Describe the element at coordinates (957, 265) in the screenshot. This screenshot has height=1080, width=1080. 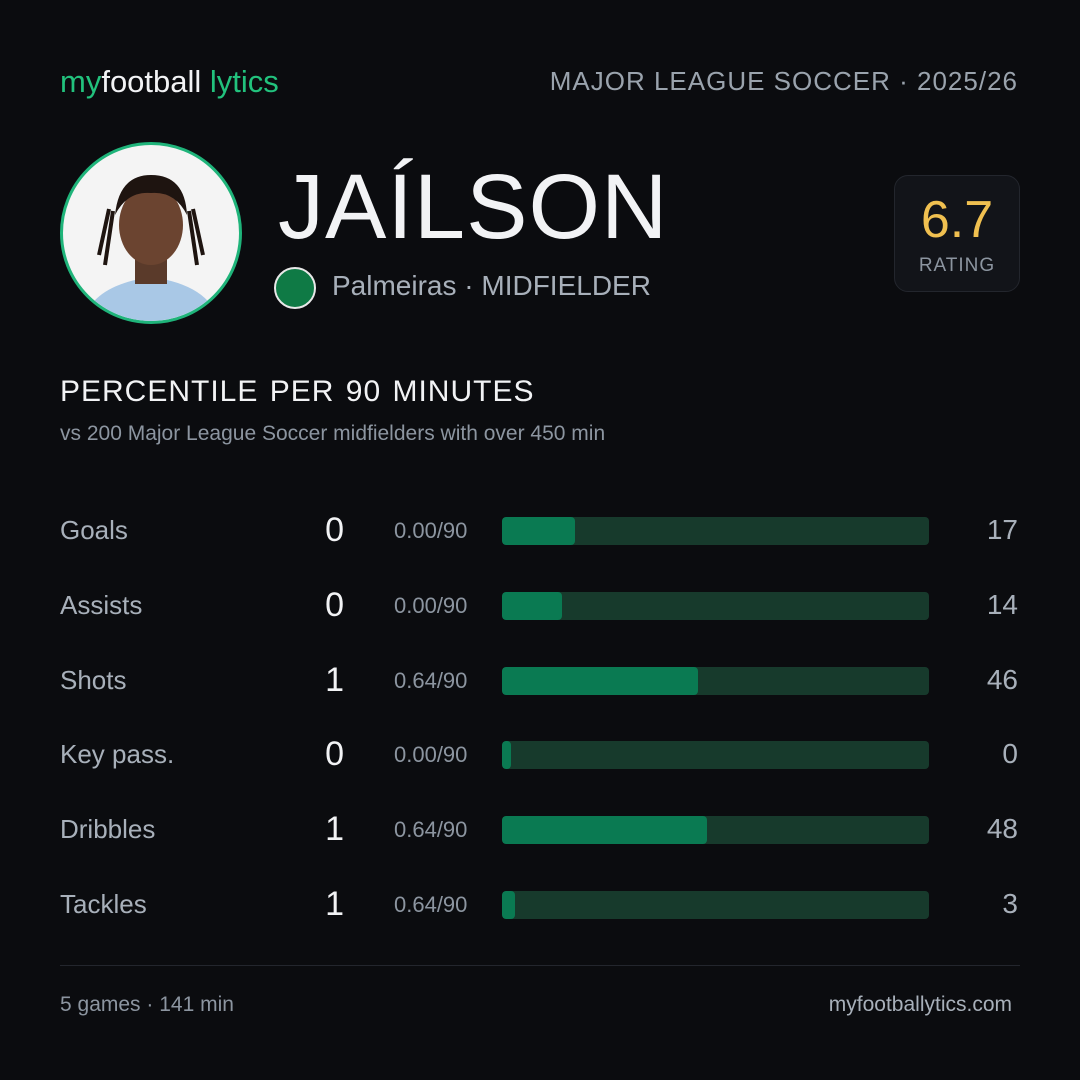
I see `rating-label: RATING` at that location.